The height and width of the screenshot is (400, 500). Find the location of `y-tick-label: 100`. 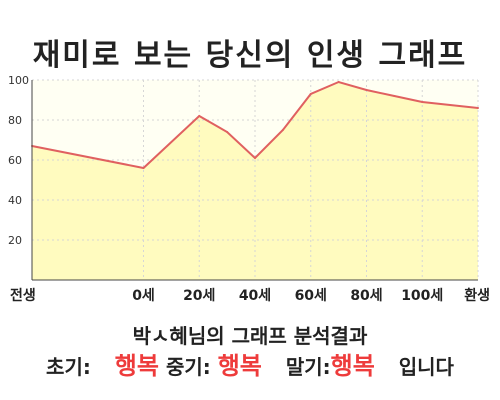

y-tick-label: 100 is located at coordinates (18, 80).